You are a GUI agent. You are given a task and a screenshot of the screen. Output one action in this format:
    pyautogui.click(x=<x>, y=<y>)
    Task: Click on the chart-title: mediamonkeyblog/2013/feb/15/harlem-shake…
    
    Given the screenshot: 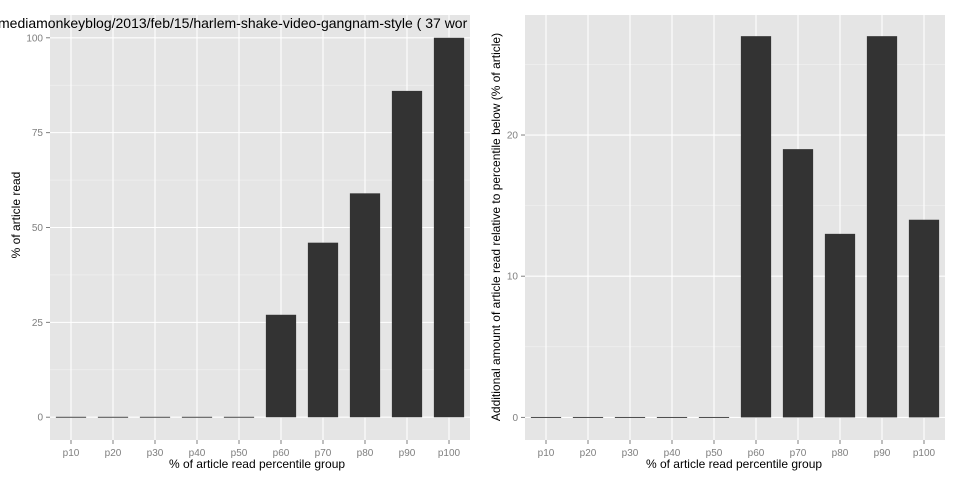 What is the action you would take?
    pyautogui.click(x=234, y=23)
    